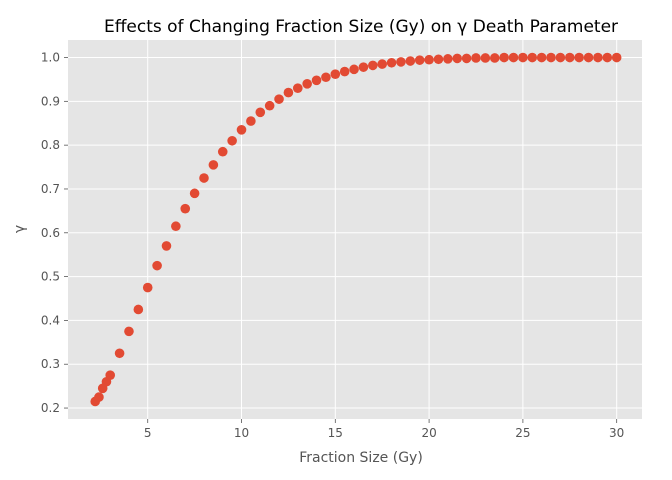 This screenshot has height=480, width=672. Describe the element at coordinates (50, 101) in the screenshot. I see `y-tick-label: 0.9` at that location.